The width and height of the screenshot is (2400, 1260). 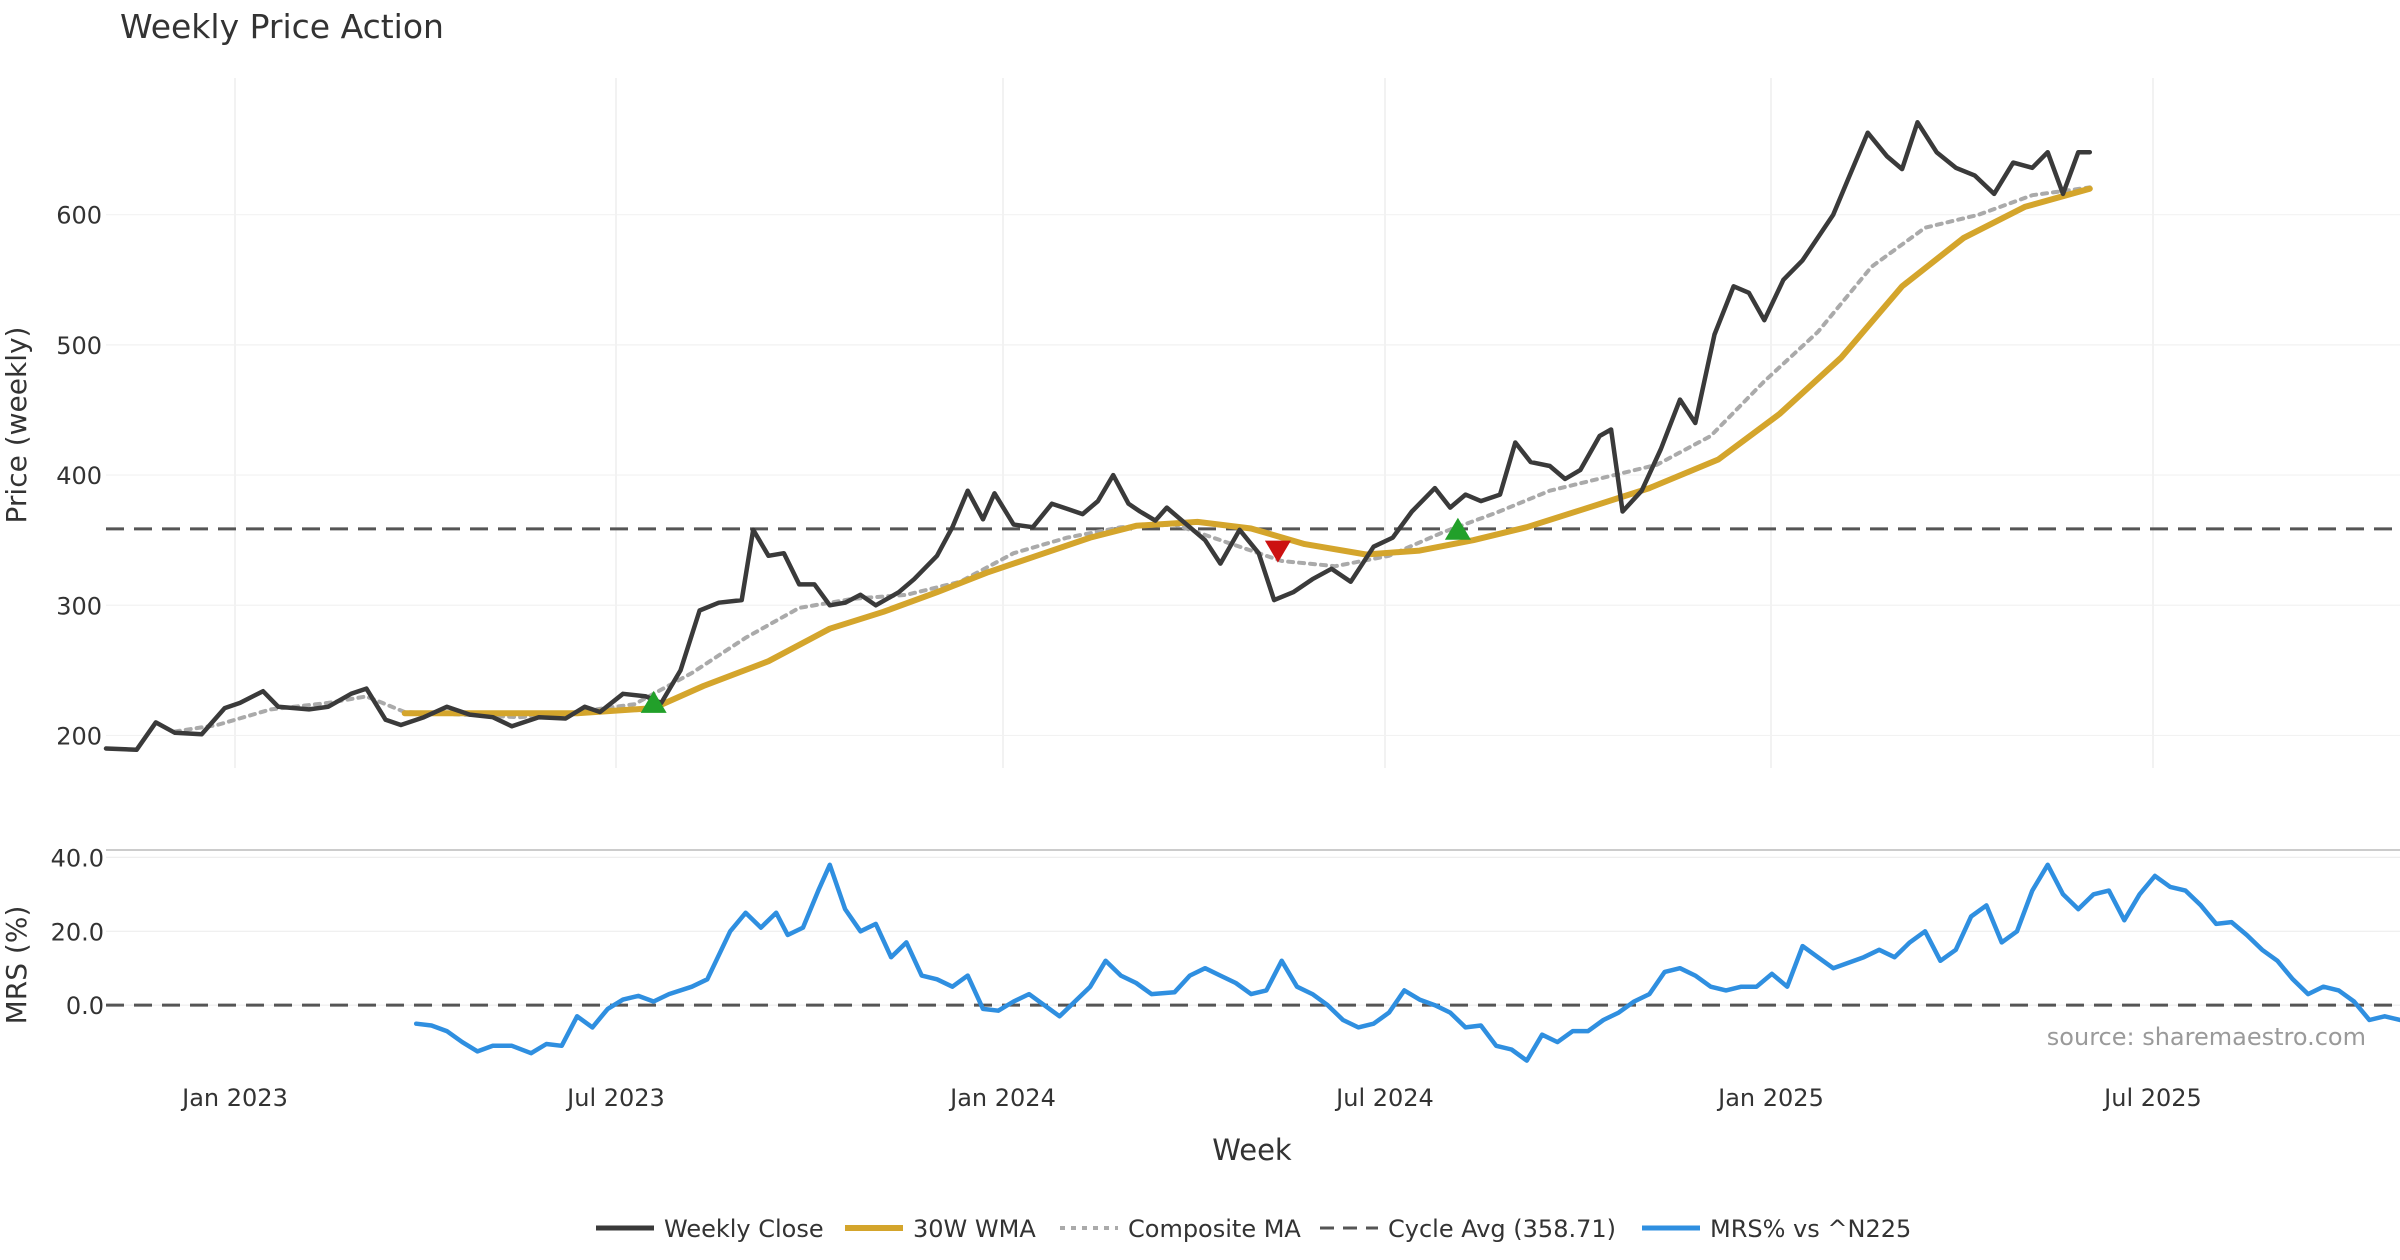 I want to click on price-y-tick-label: 300, so click(x=79, y=606).